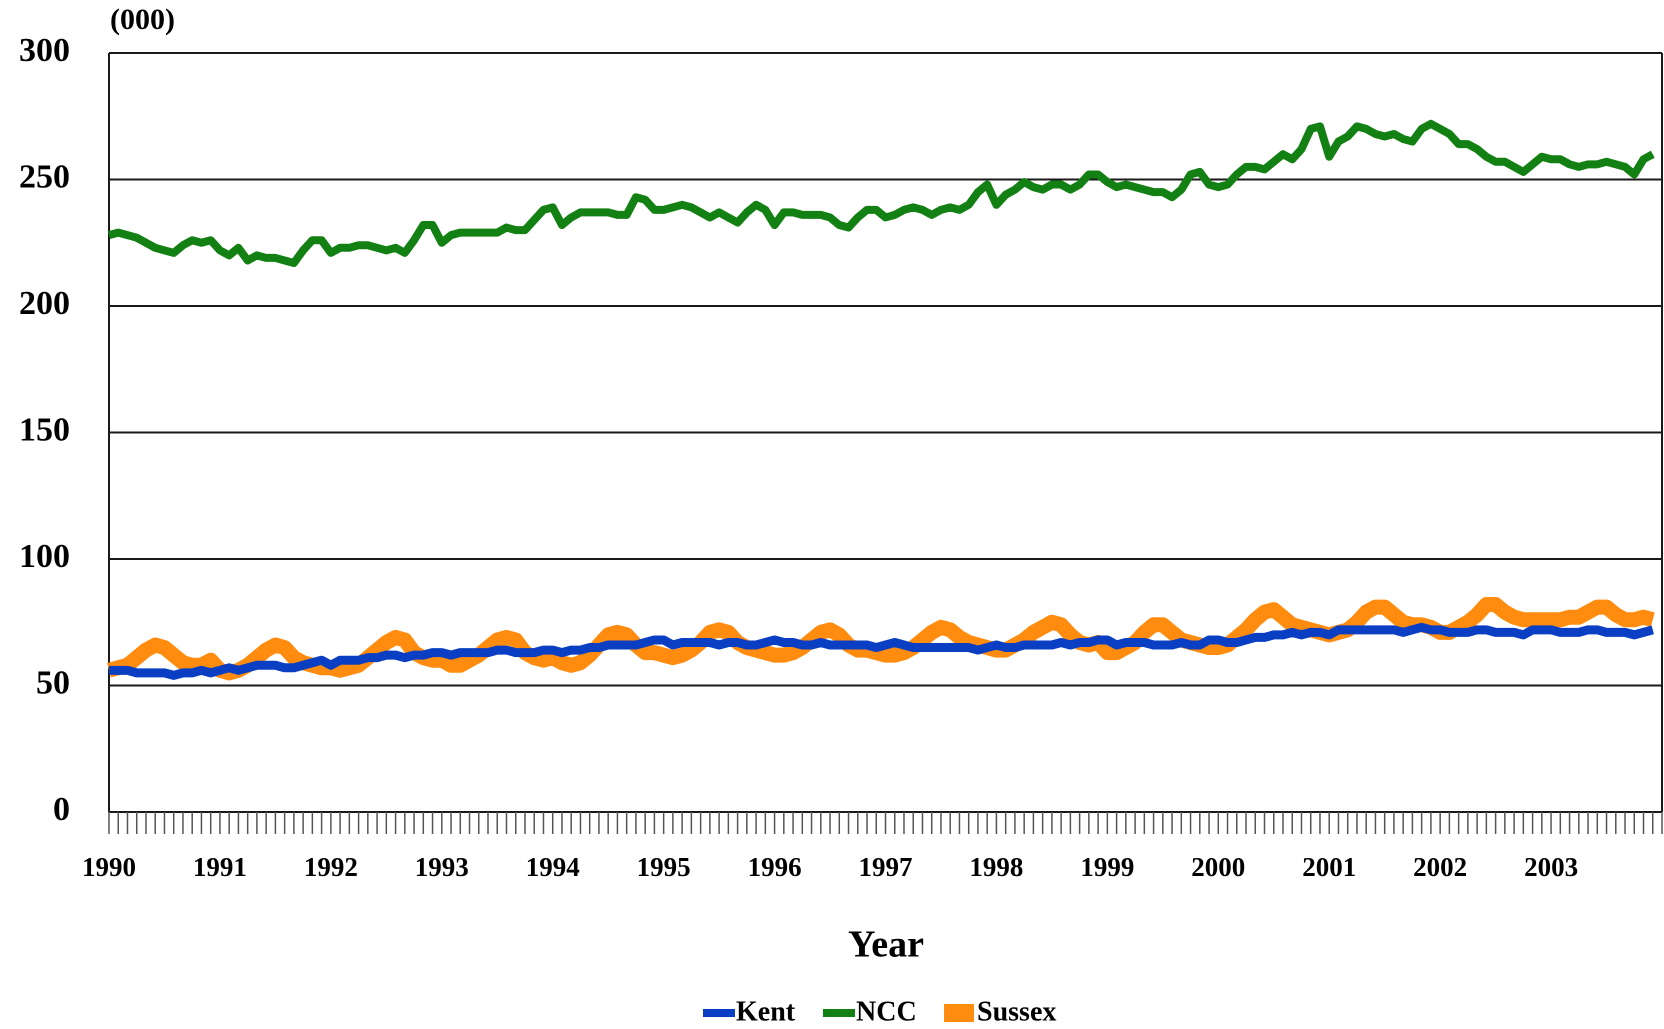 The image size is (1664, 1029). Describe the element at coordinates (553, 867) in the screenshot. I see `x-tick-label: 1994` at that location.